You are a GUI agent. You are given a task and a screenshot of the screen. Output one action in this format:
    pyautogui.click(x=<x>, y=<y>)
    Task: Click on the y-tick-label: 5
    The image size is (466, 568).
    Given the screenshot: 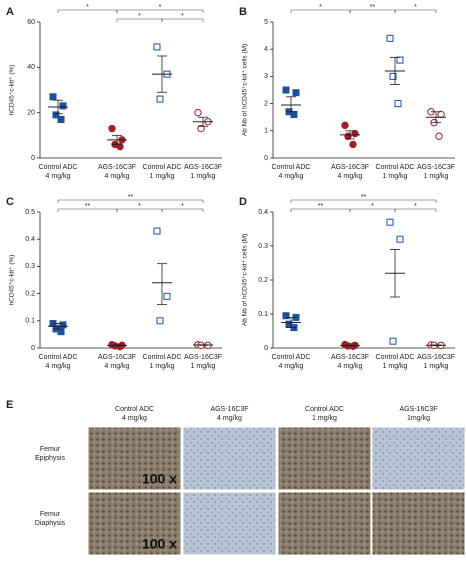 What is the action you would take?
    pyautogui.click(x=266, y=22)
    